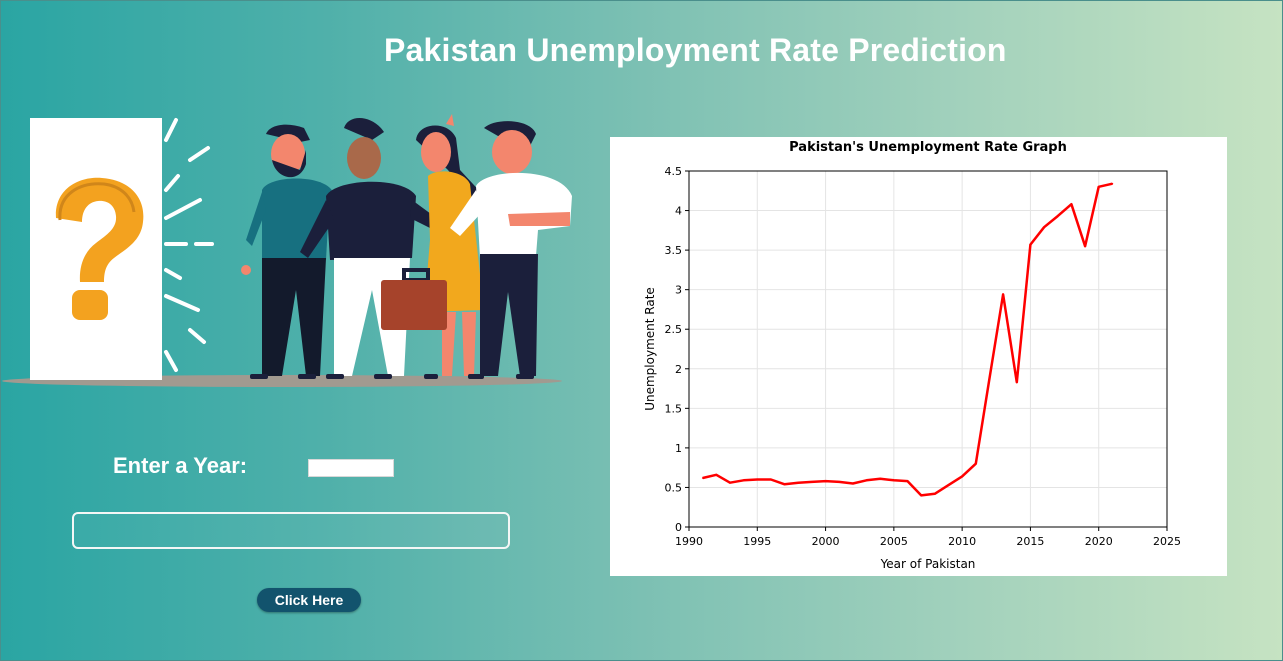 The width and height of the screenshot is (1283, 661). What do you see at coordinates (309, 600) in the screenshot?
I see `click-here-button: Click Here` at bounding box center [309, 600].